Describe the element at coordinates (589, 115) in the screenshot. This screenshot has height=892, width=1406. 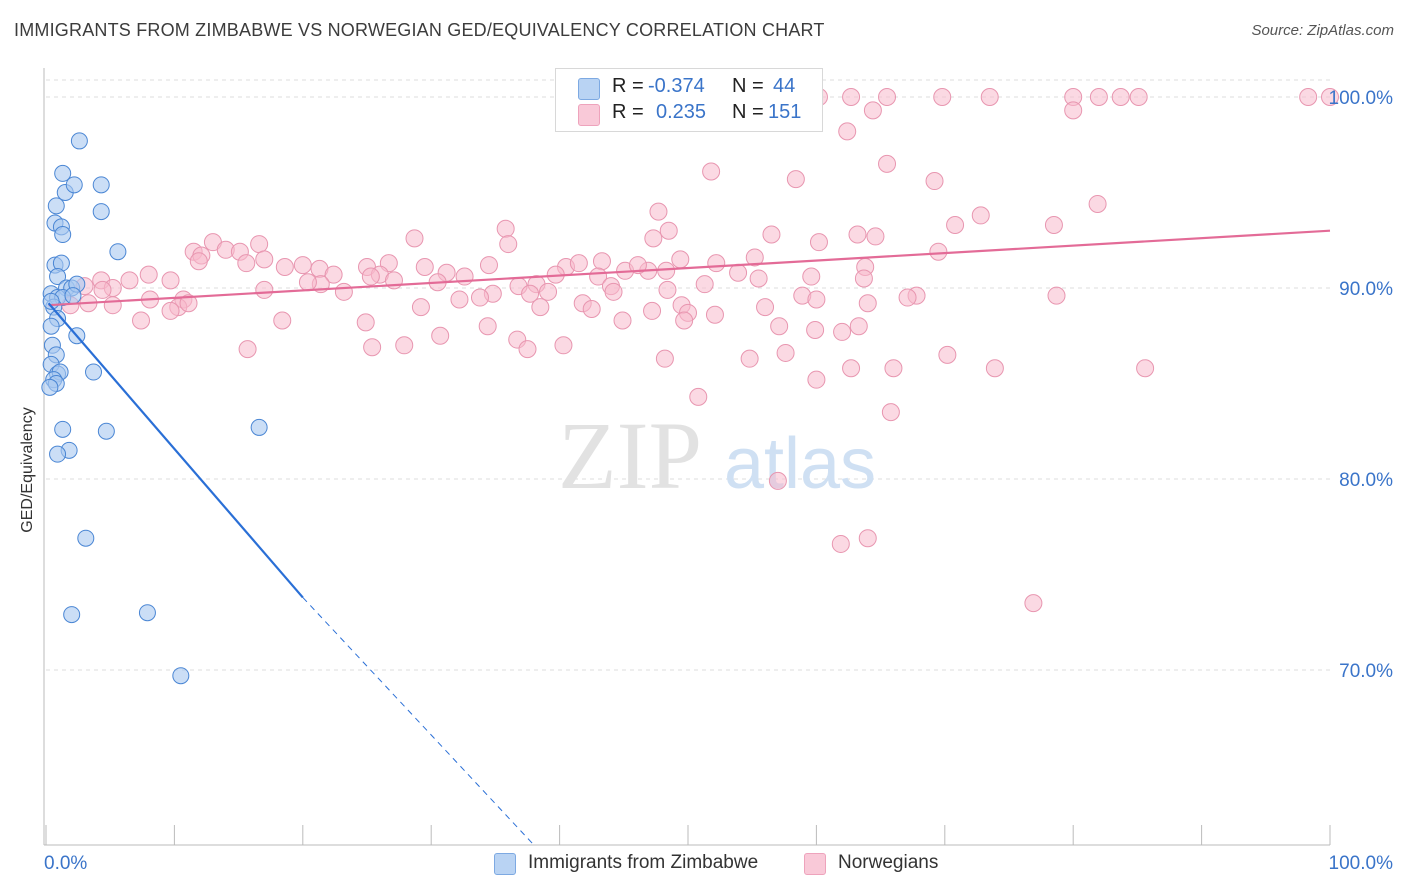
I see `norwegians-swatch` at that location.